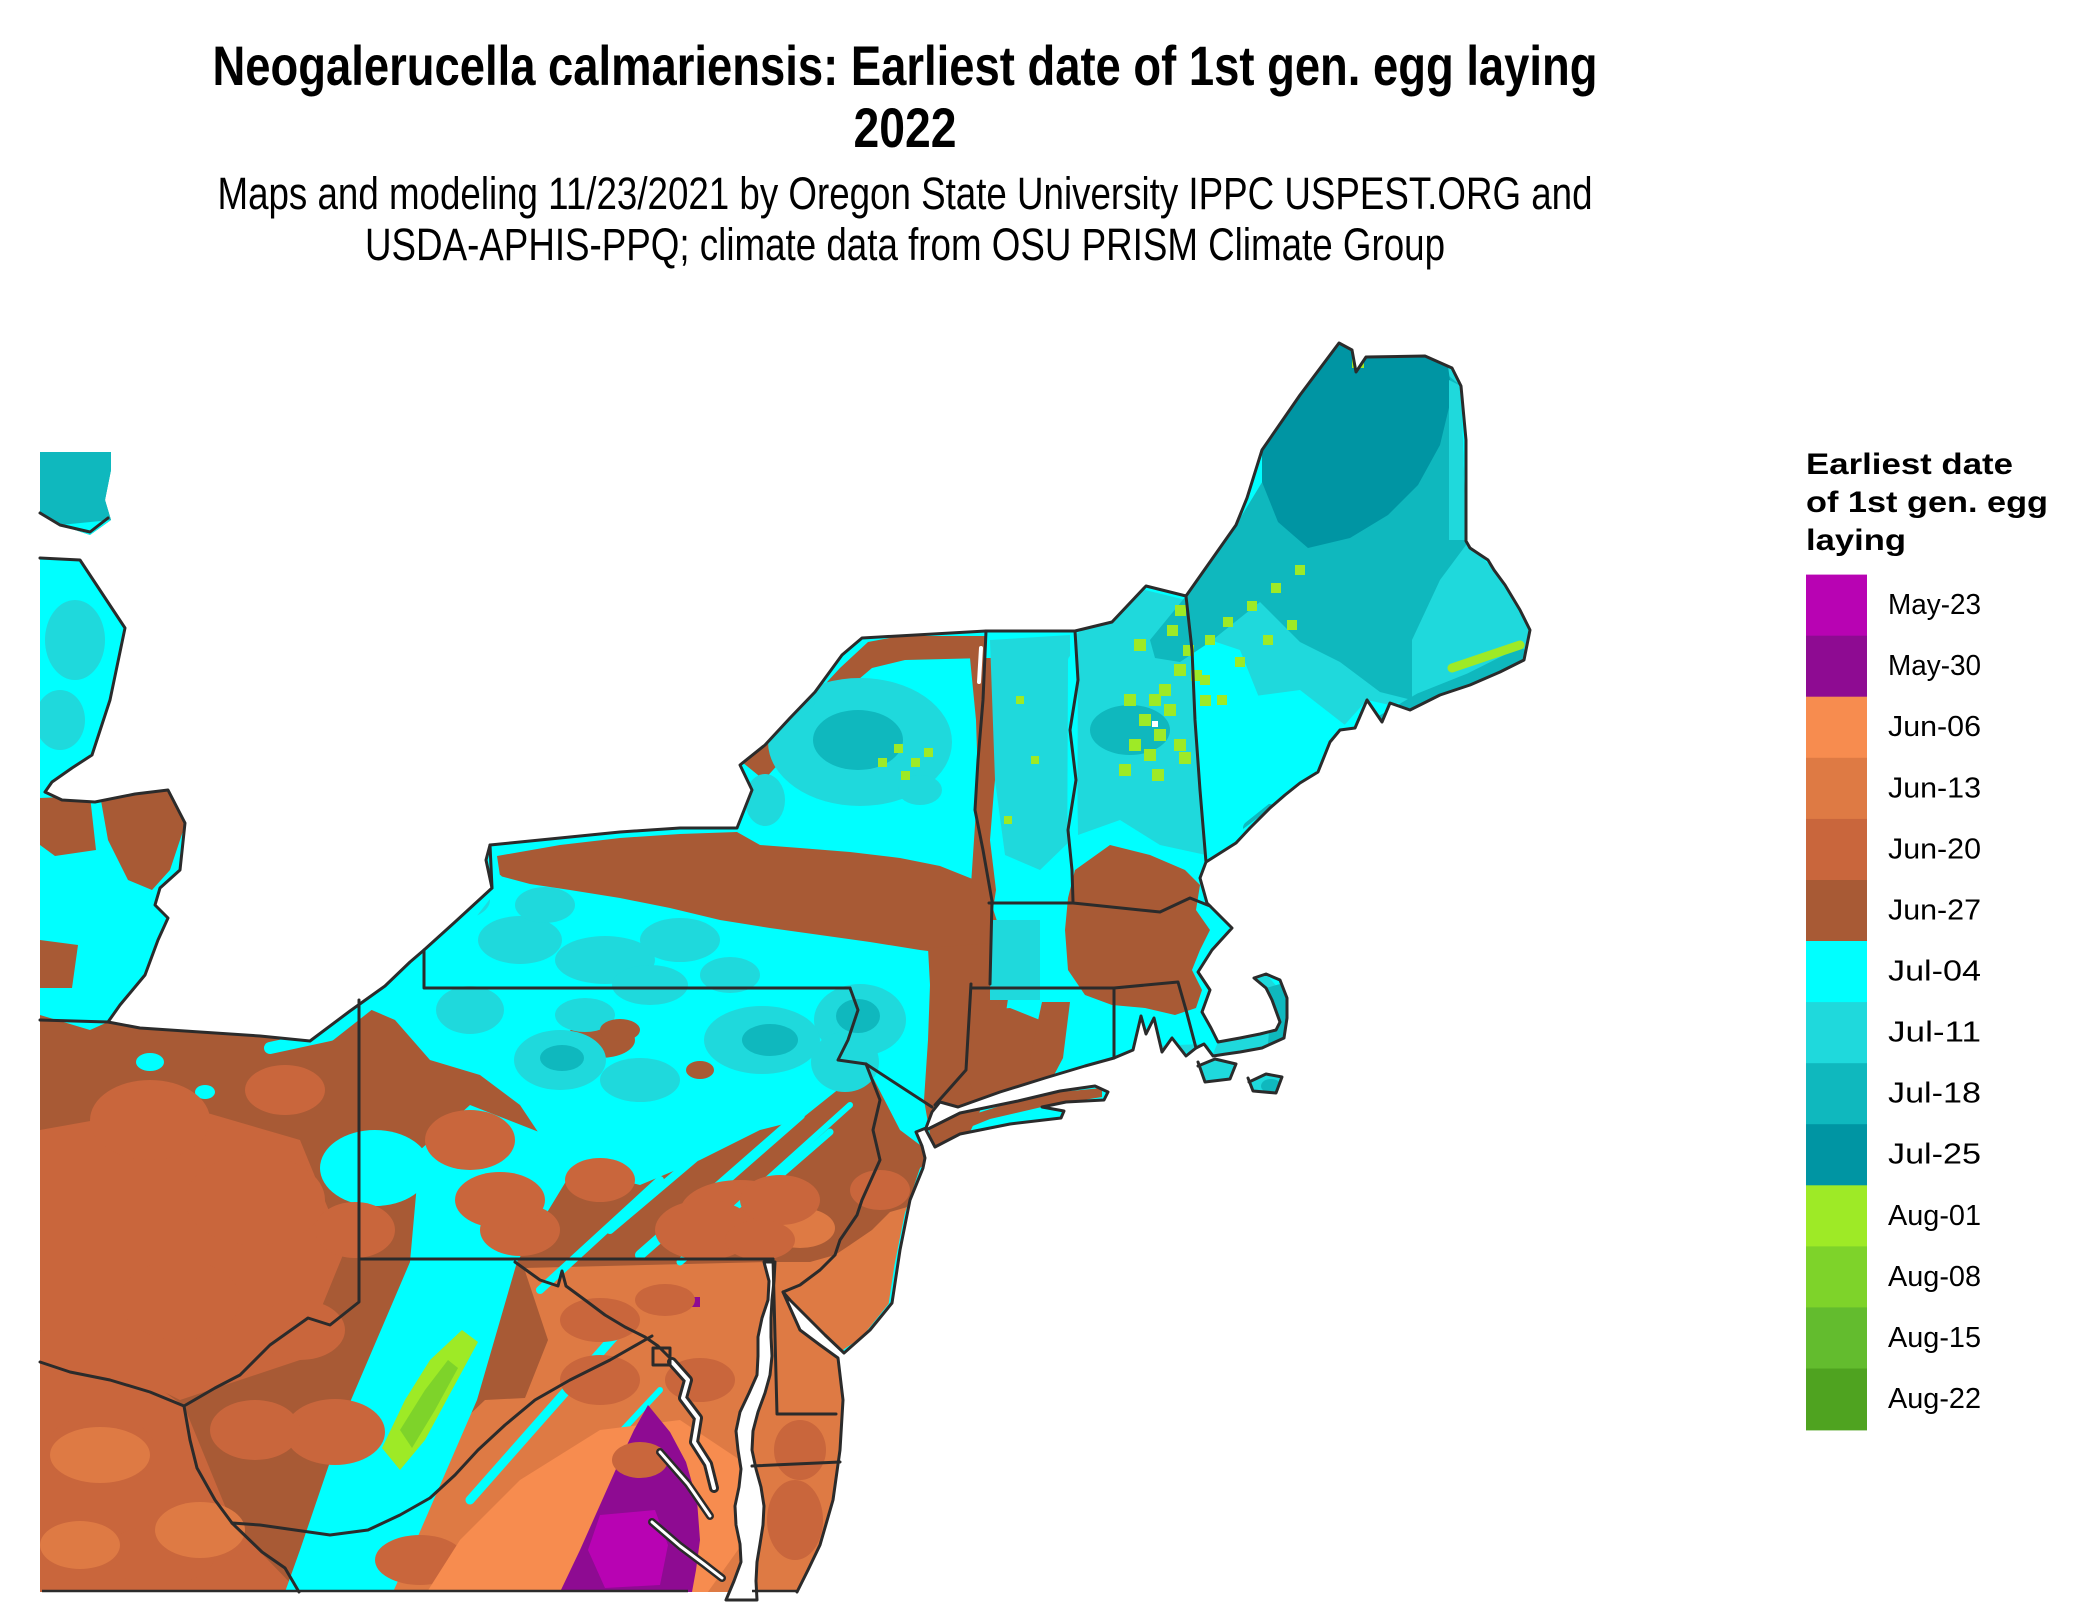  What do you see at coordinates (1934, 849) in the screenshot?
I see `svg-text: Jun-20` at bounding box center [1934, 849].